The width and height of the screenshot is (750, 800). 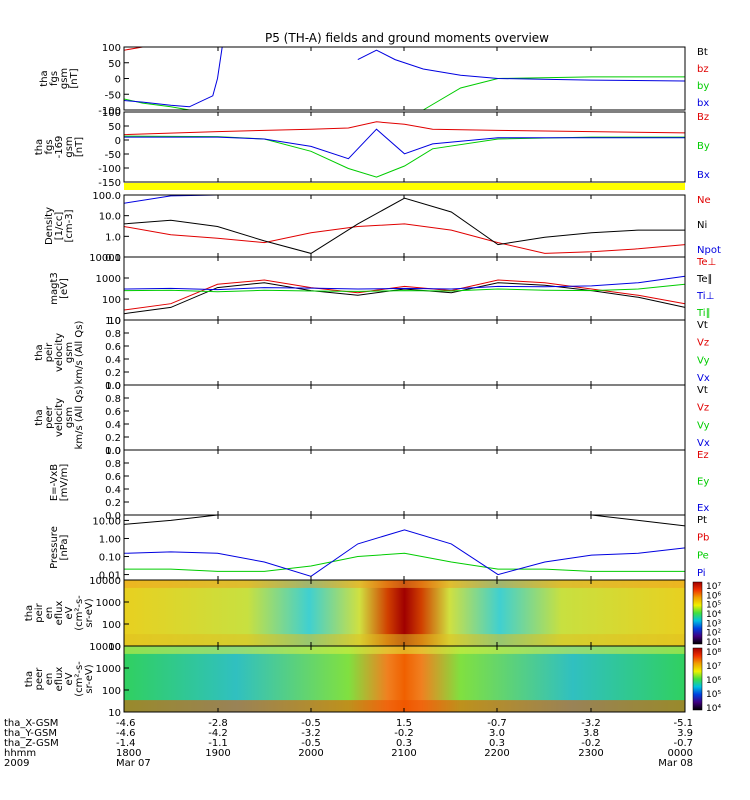 I want to click on x-row-label: tha_X-GSM, so click(x=31, y=723).